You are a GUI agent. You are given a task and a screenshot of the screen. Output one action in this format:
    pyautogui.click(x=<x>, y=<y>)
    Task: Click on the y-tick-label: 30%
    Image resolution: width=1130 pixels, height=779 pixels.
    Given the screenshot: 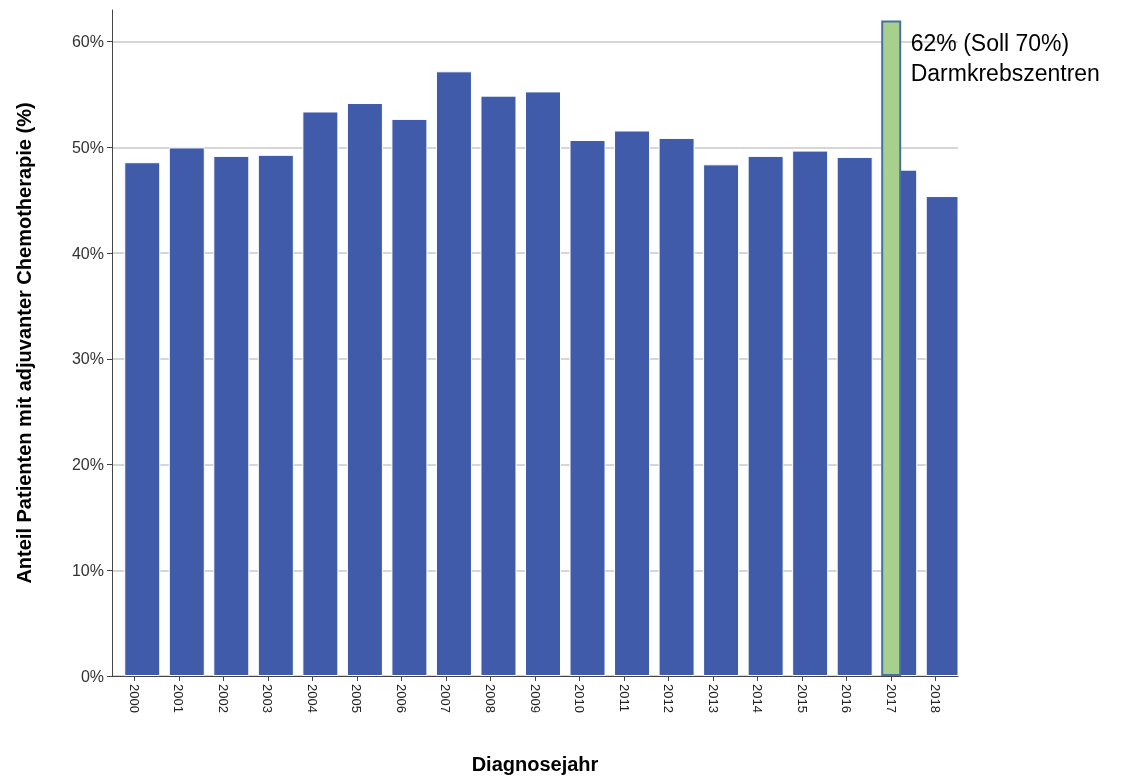 What is the action you would take?
    pyautogui.click(x=87, y=359)
    